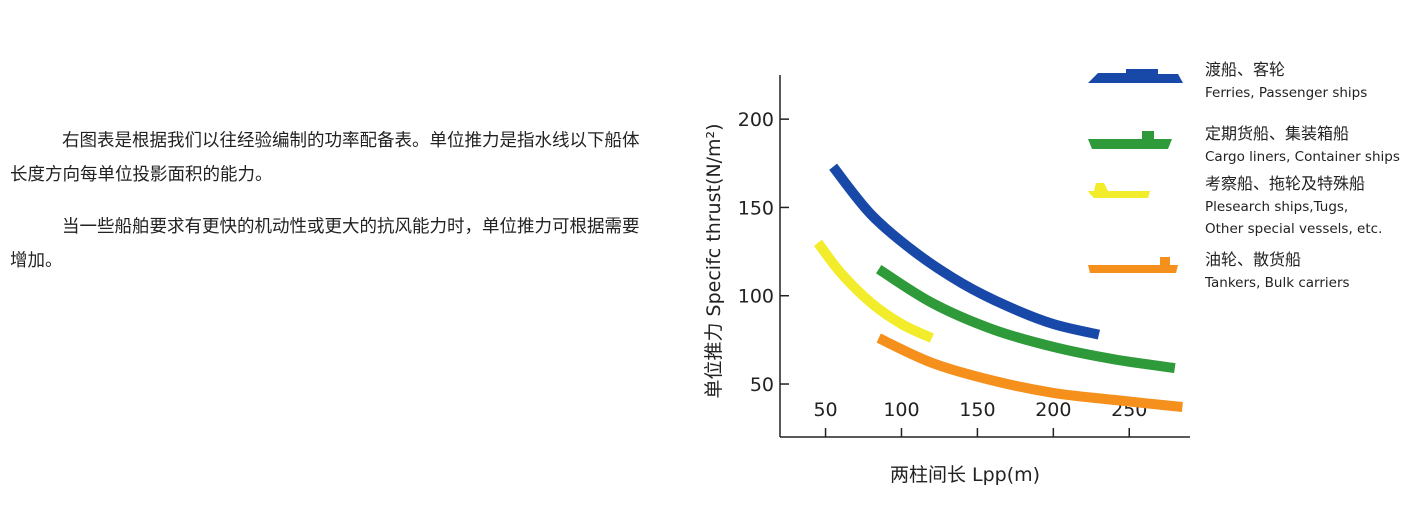 This screenshot has height=528, width=1419. Describe the element at coordinates (1277, 133) in the screenshot. I see `legend-label-cn-2: 定期货船、集装箱船` at that location.